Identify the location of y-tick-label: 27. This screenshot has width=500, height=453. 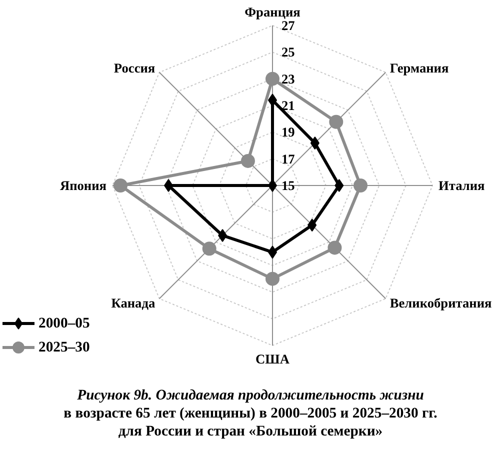
(289, 25).